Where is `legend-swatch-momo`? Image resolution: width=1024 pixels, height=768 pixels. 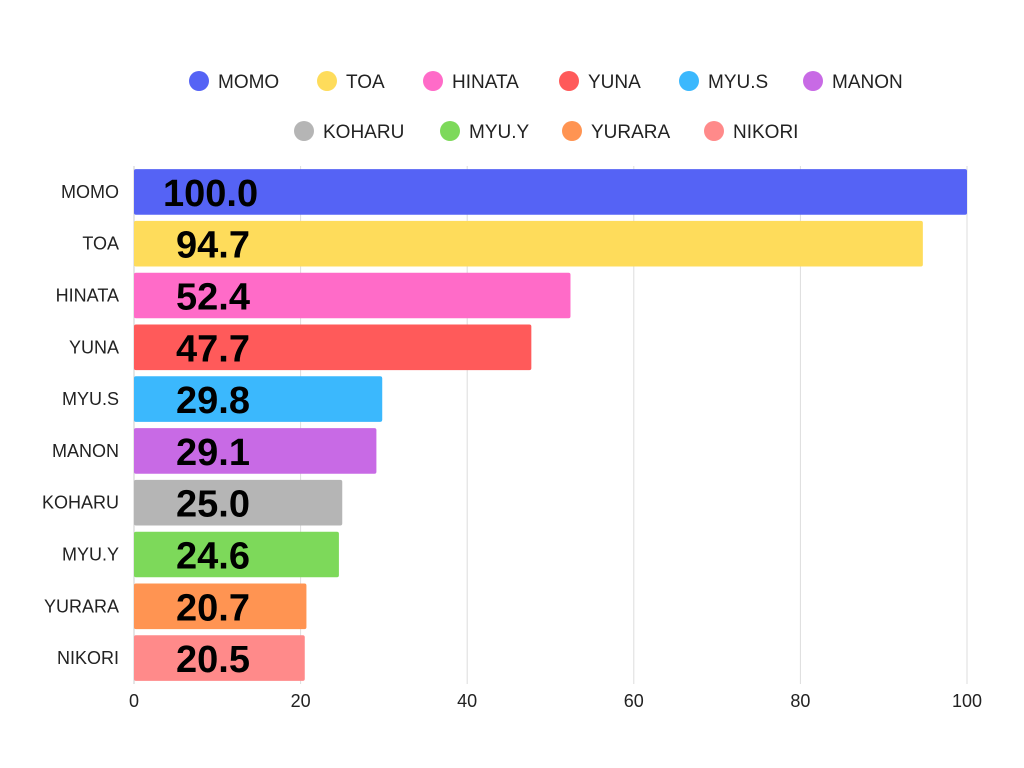 legend-swatch-momo is located at coordinates (199, 81).